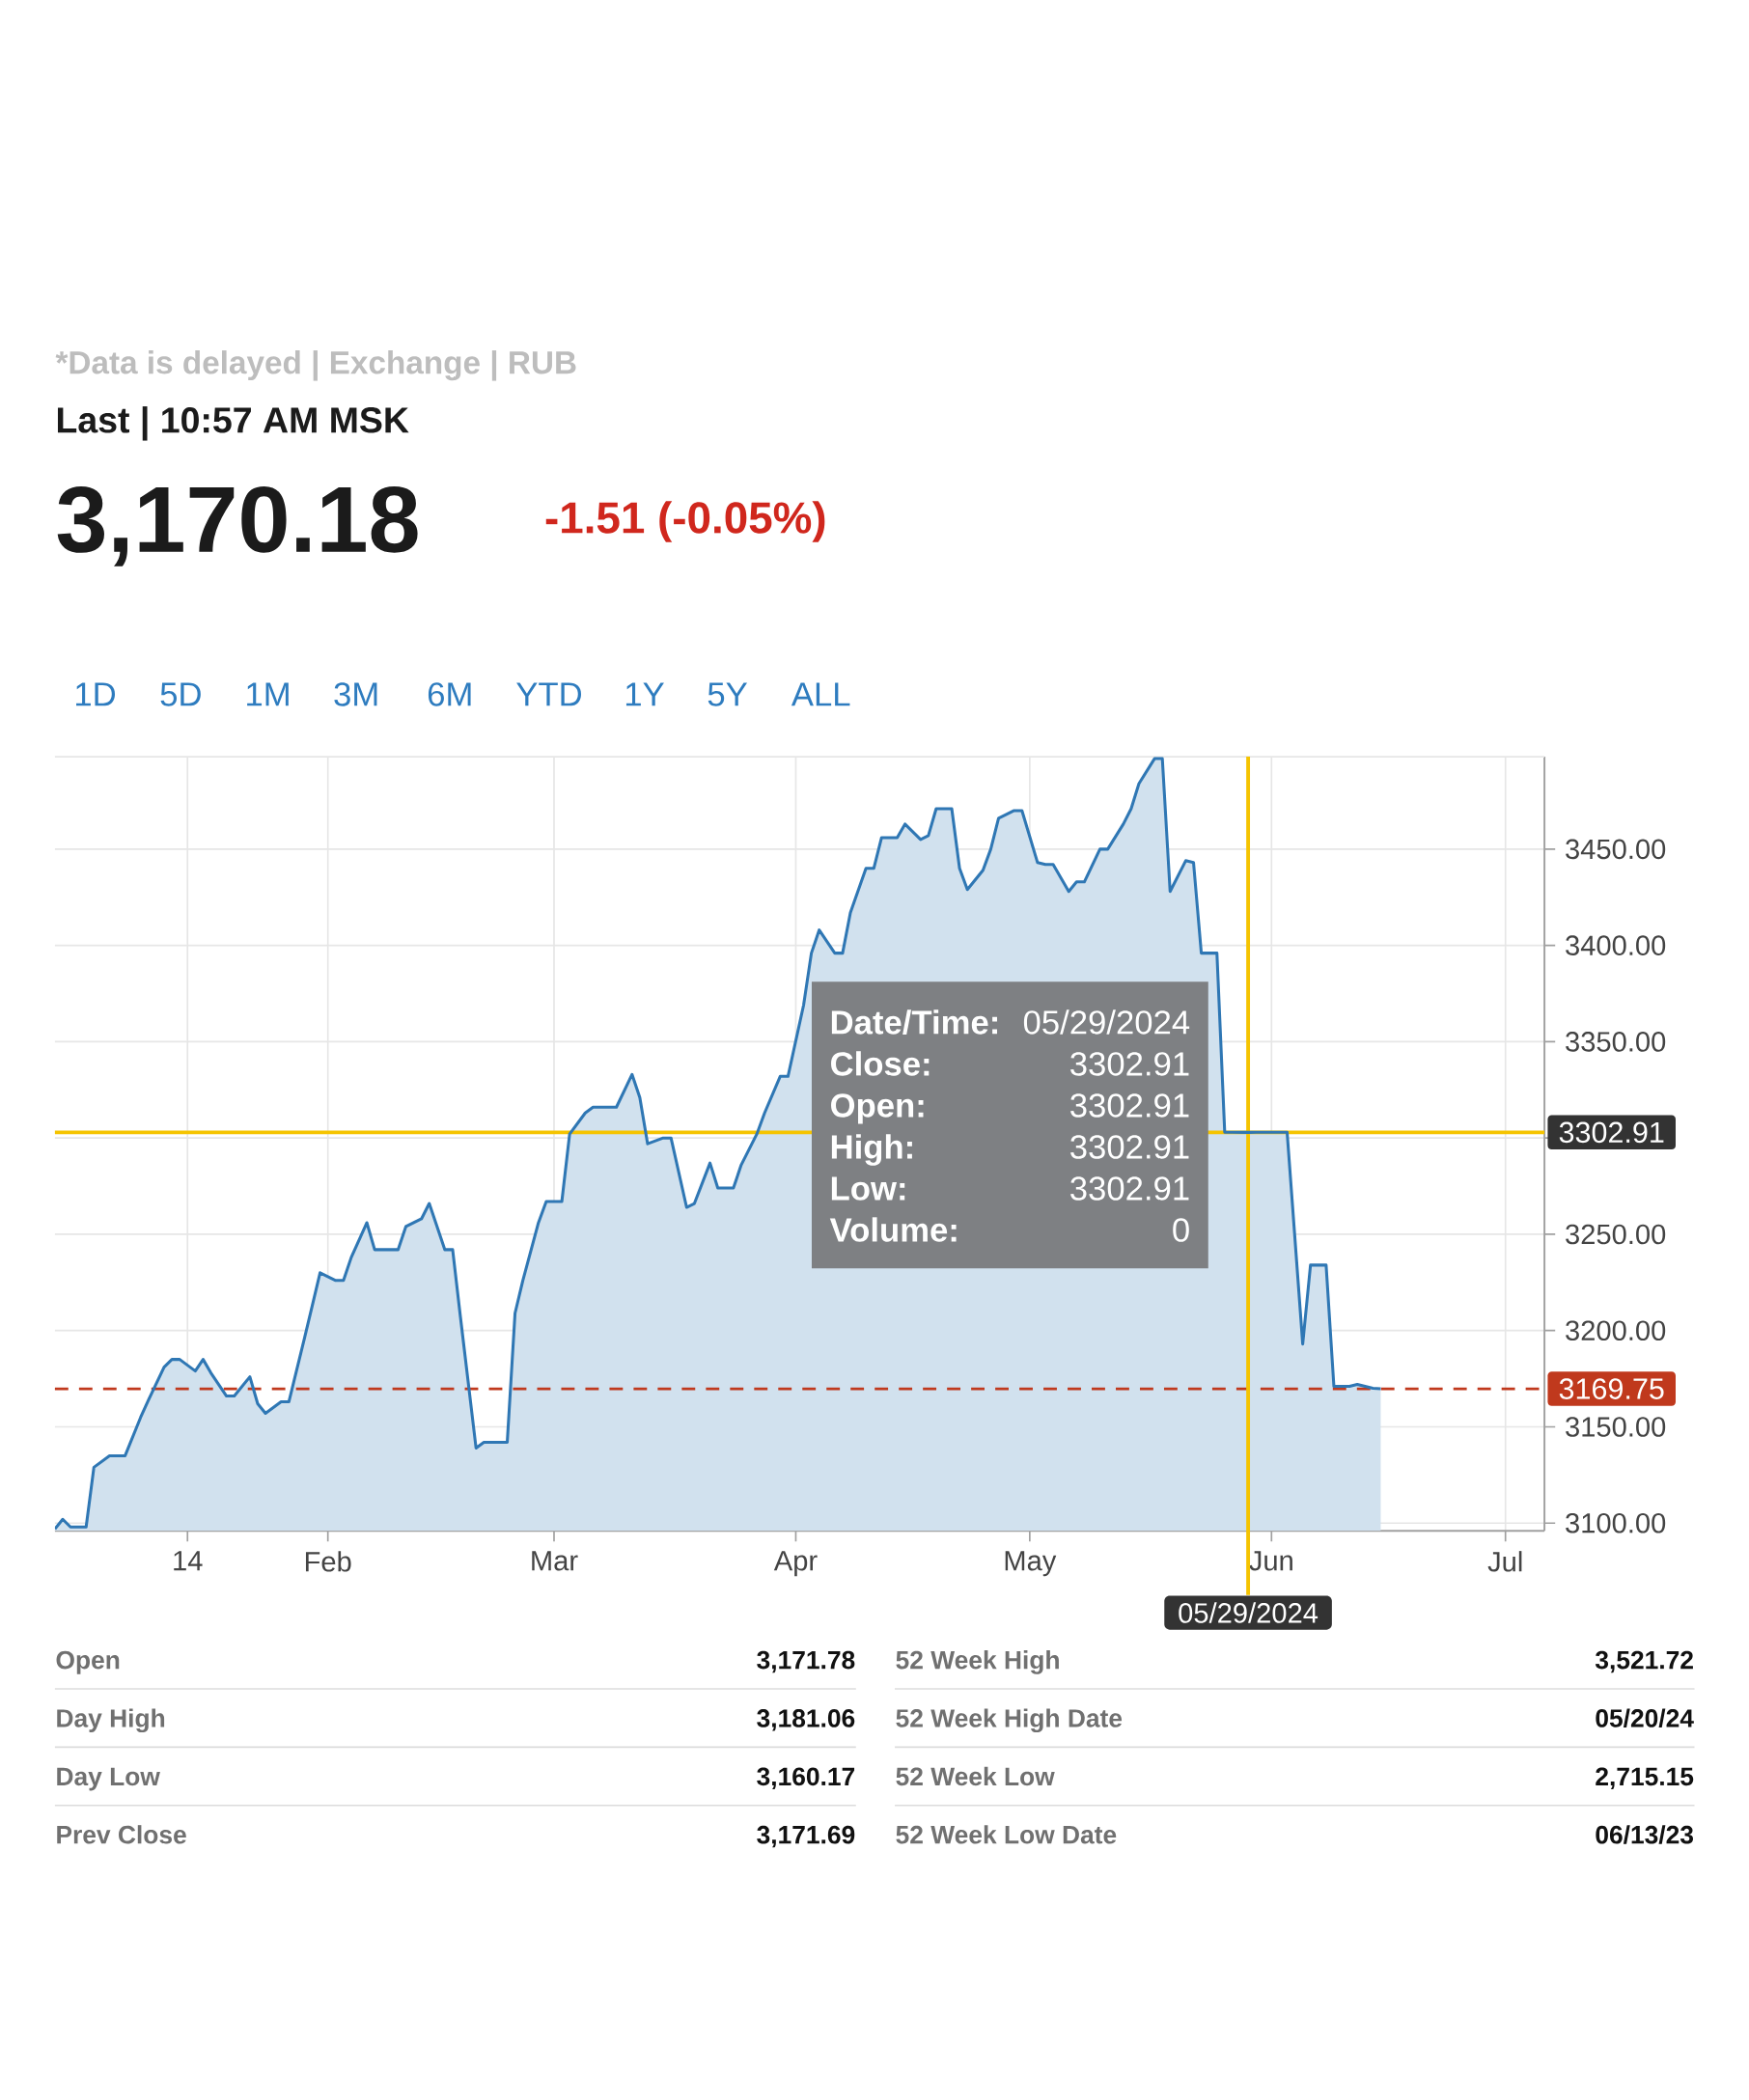  What do you see at coordinates (1615, 1042) in the screenshot?
I see `y-tick-label: 3350.00` at bounding box center [1615, 1042].